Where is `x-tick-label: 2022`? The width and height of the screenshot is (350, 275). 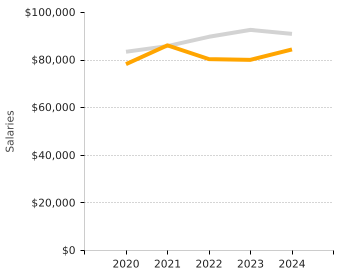
x-tick-label: 2022 is located at coordinates (209, 264).